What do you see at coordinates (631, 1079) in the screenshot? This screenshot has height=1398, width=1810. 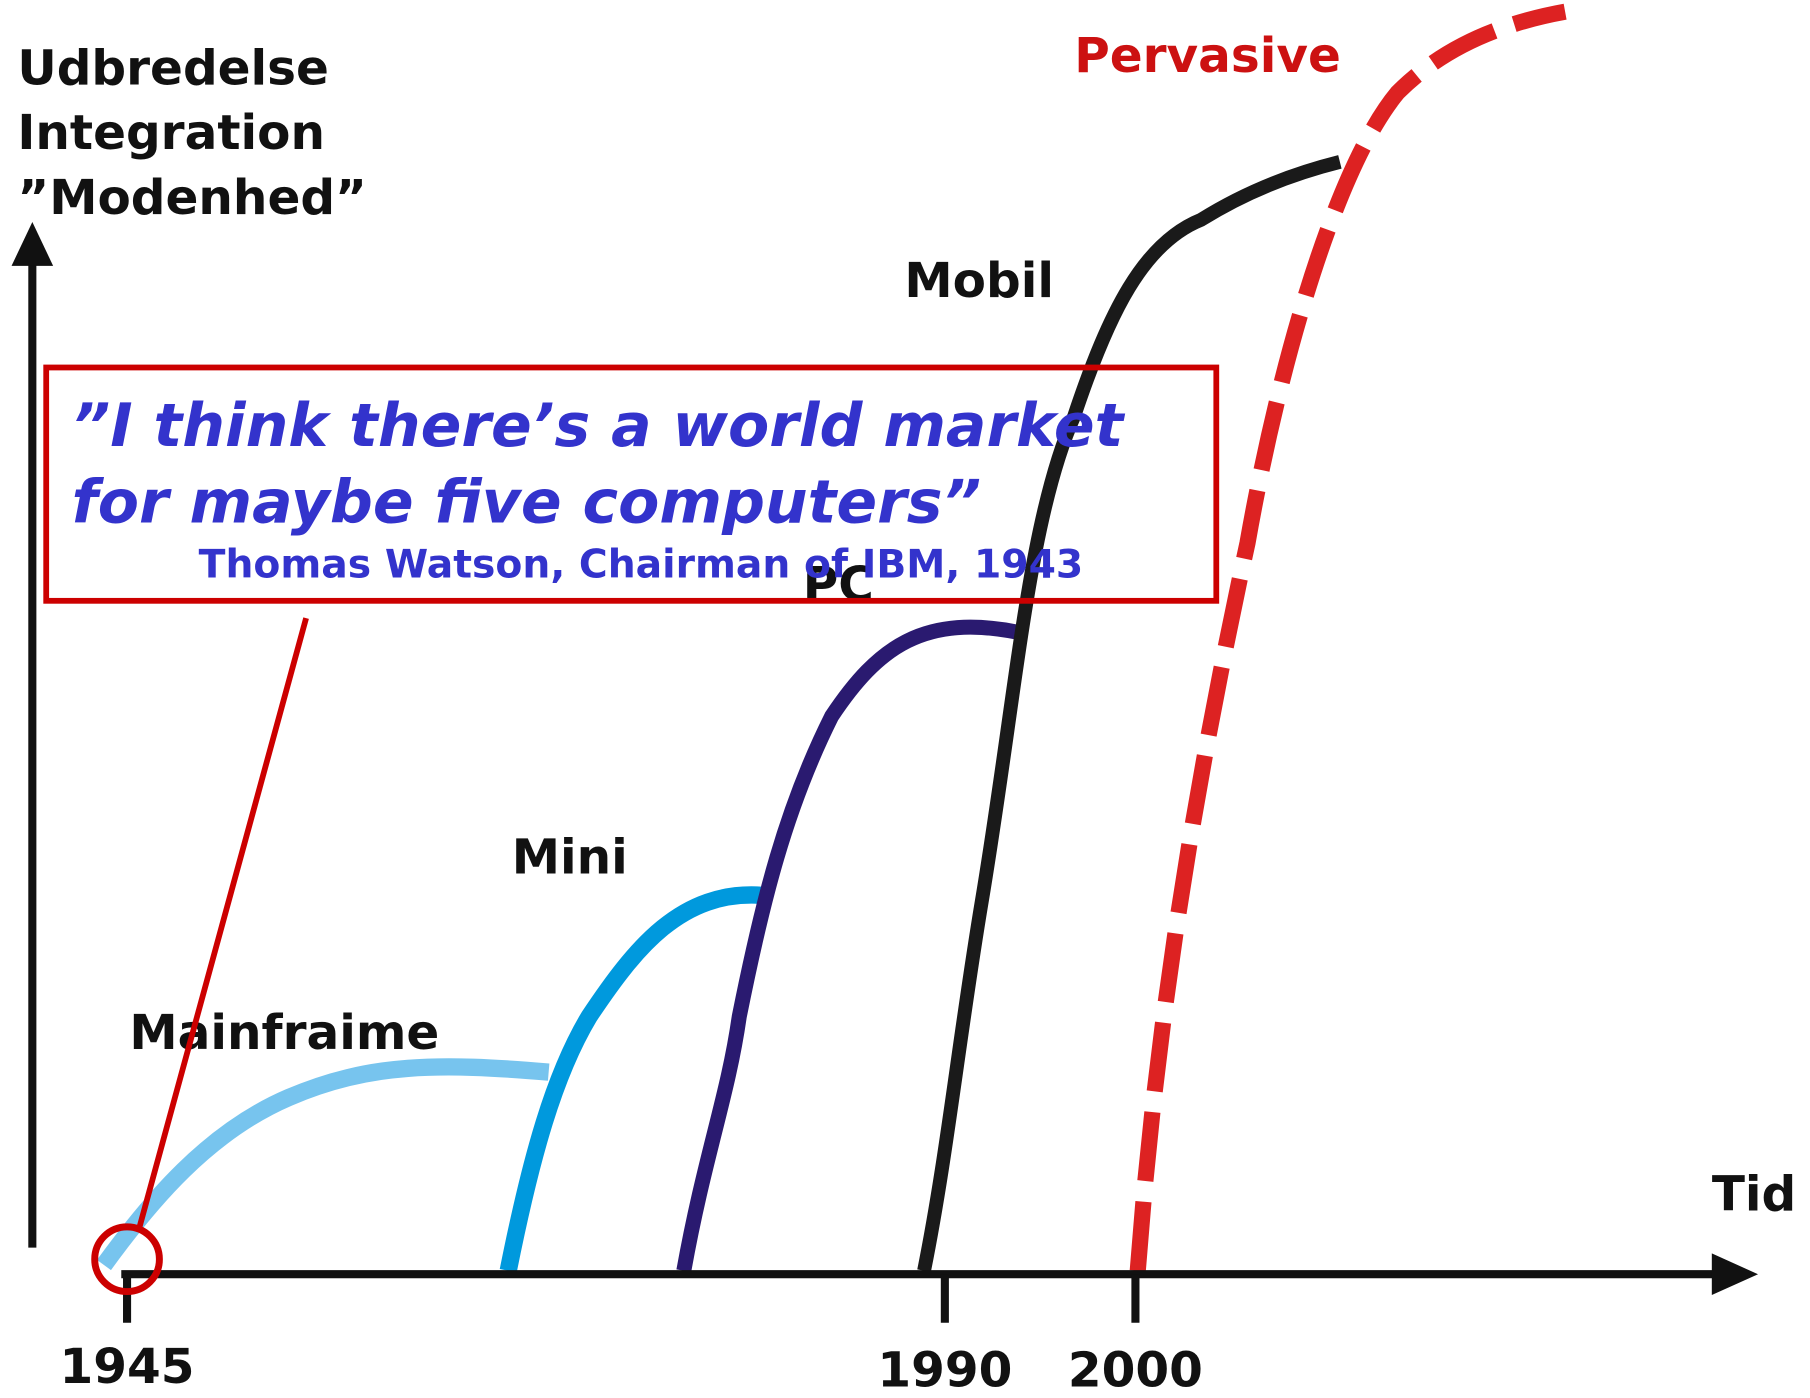 I see `mini-curve` at bounding box center [631, 1079].